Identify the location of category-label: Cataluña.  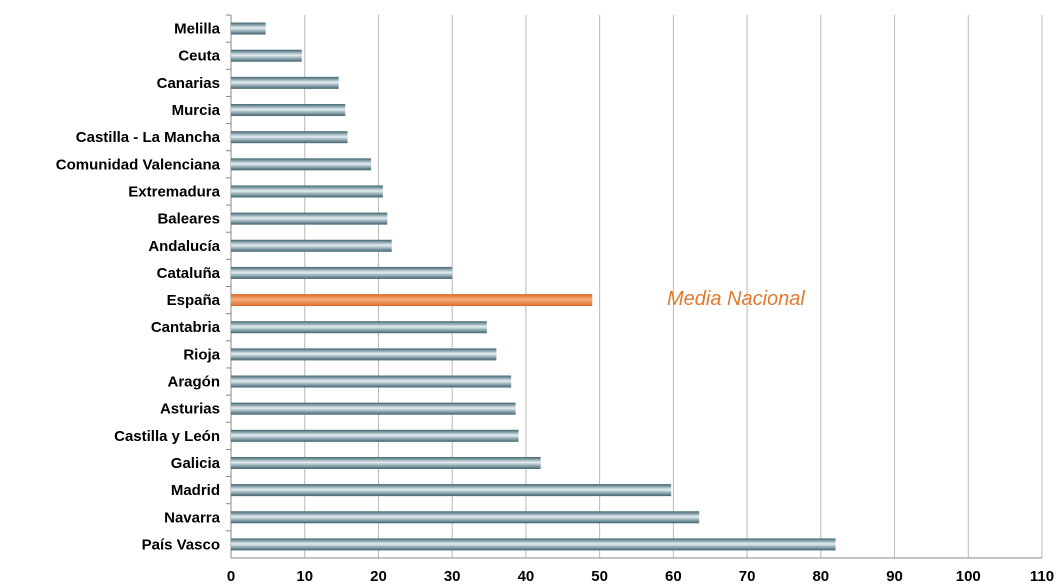
(189, 273).